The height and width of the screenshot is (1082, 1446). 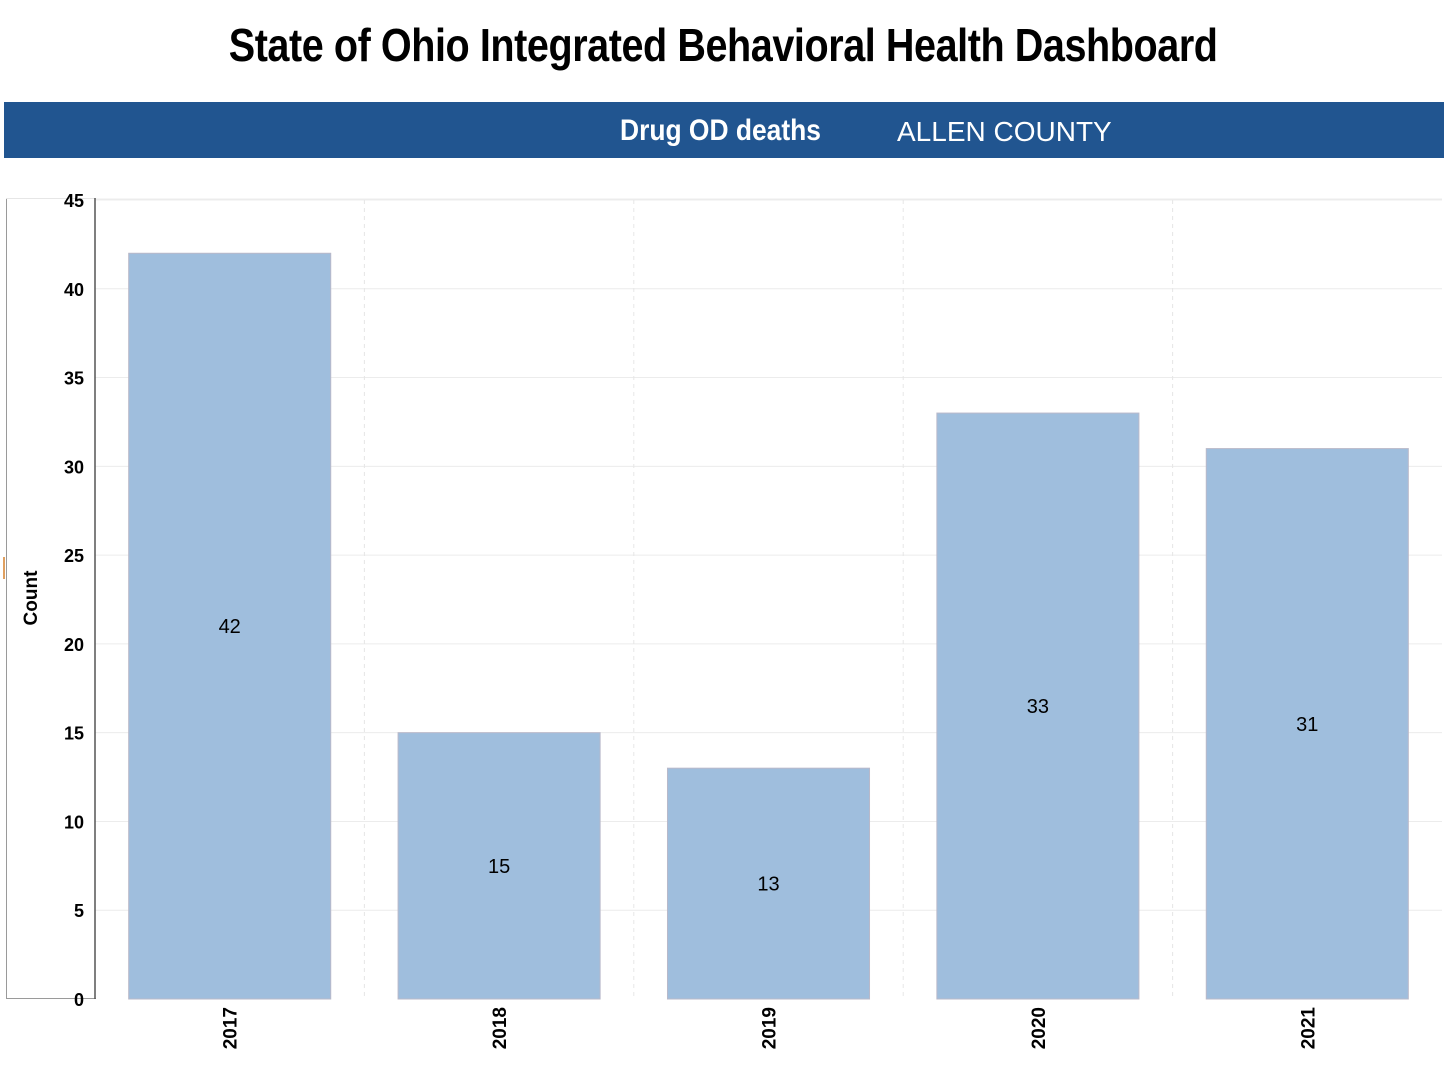 What do you see at coordinates (51, 998) in the screenshot?
I see `y-axis-frame-bottom` at bounding box center [51, 998].